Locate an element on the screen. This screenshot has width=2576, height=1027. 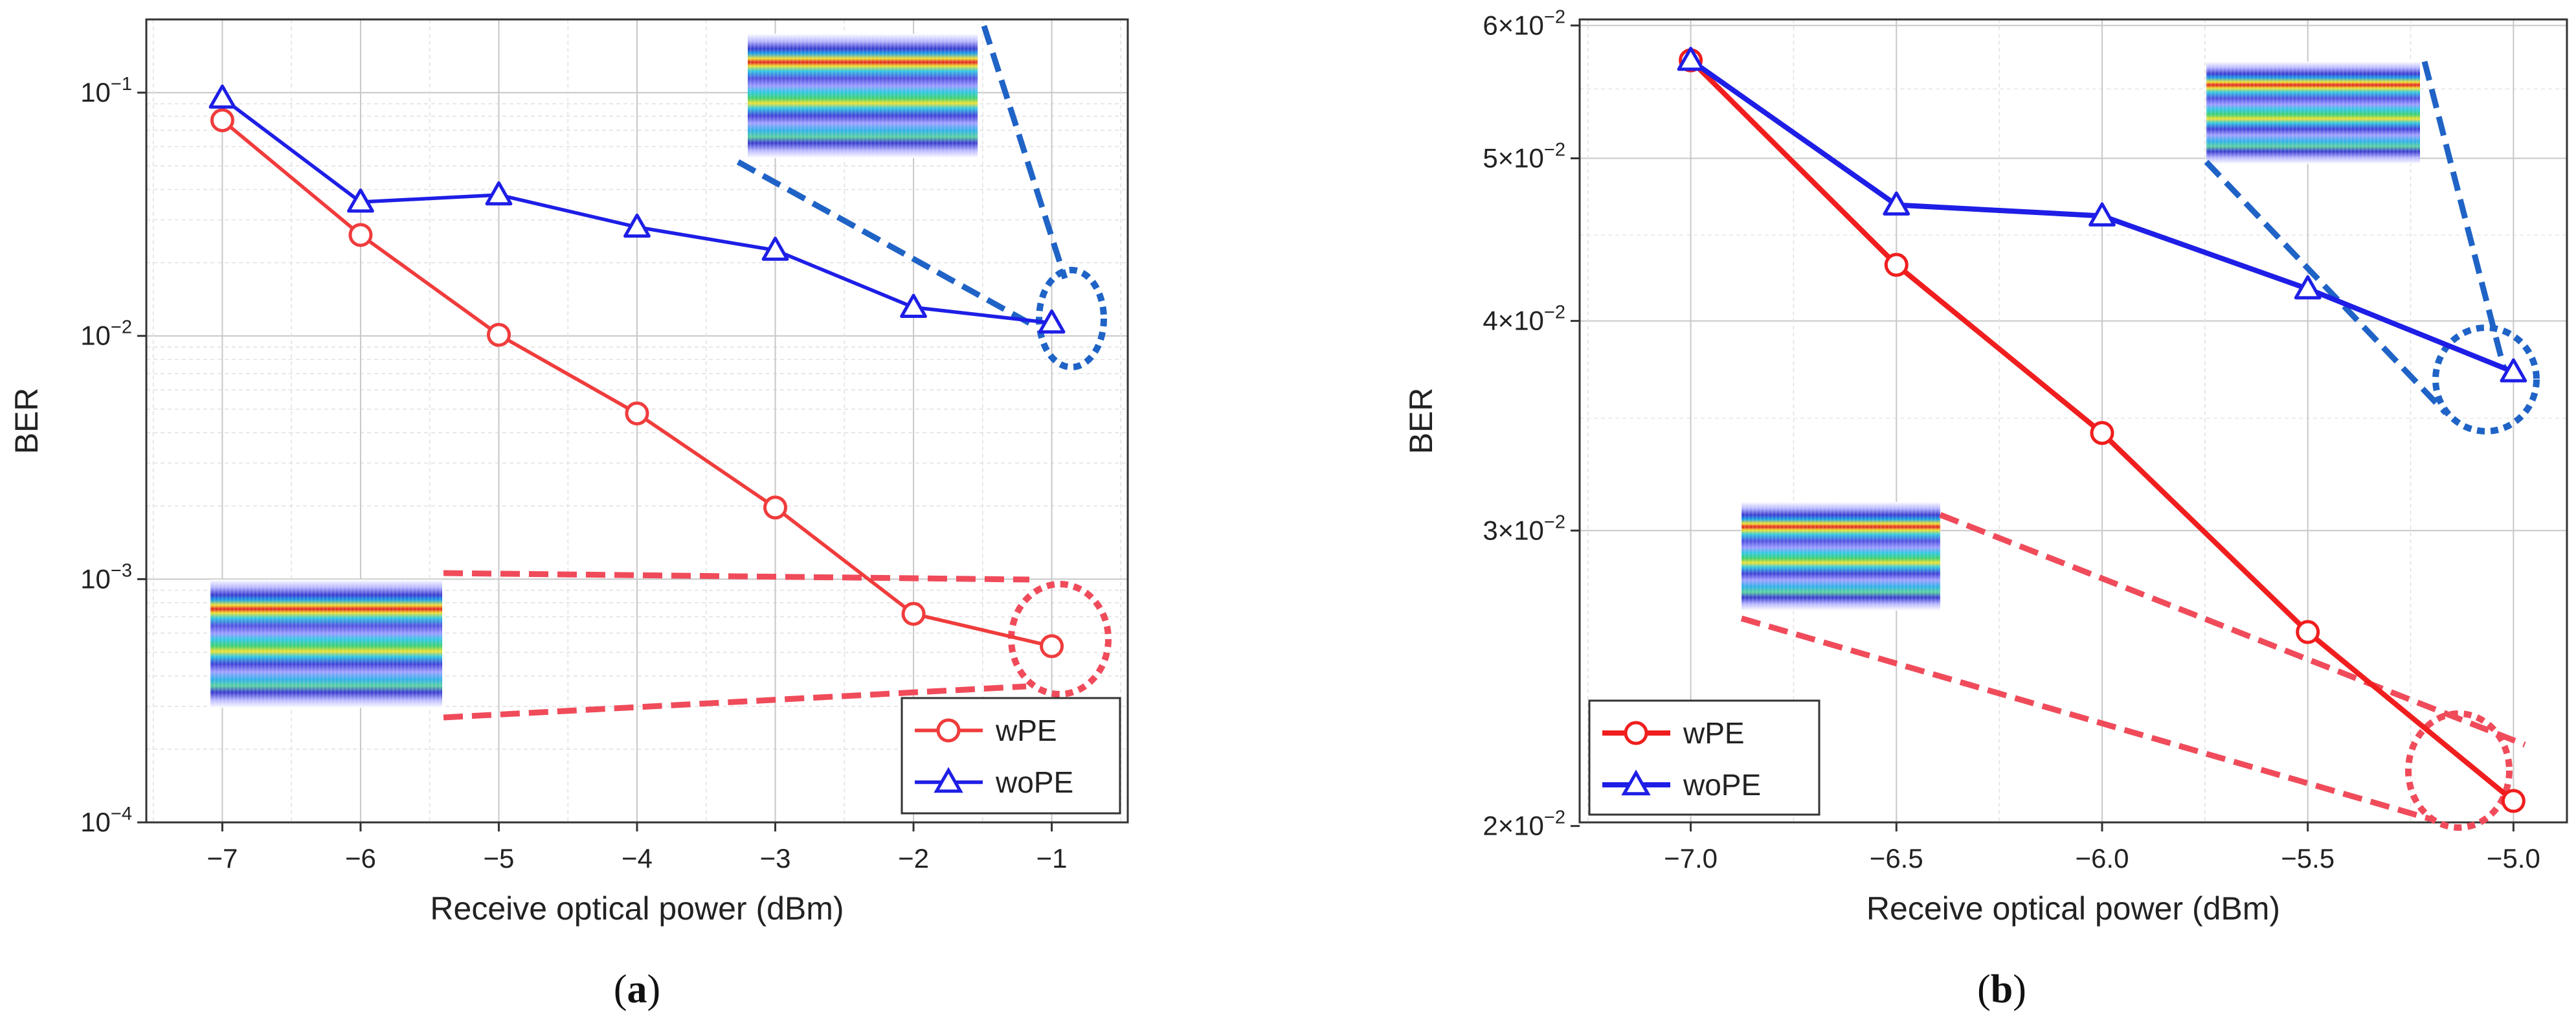
x-tick-label: −7 is located at coordinates (222, 858).